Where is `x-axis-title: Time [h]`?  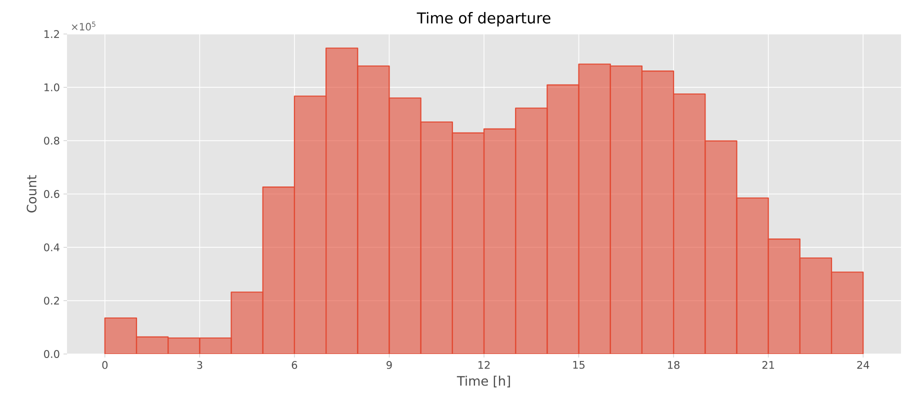 x-axis-title: Time [h] is located at coordinates (483, 382).